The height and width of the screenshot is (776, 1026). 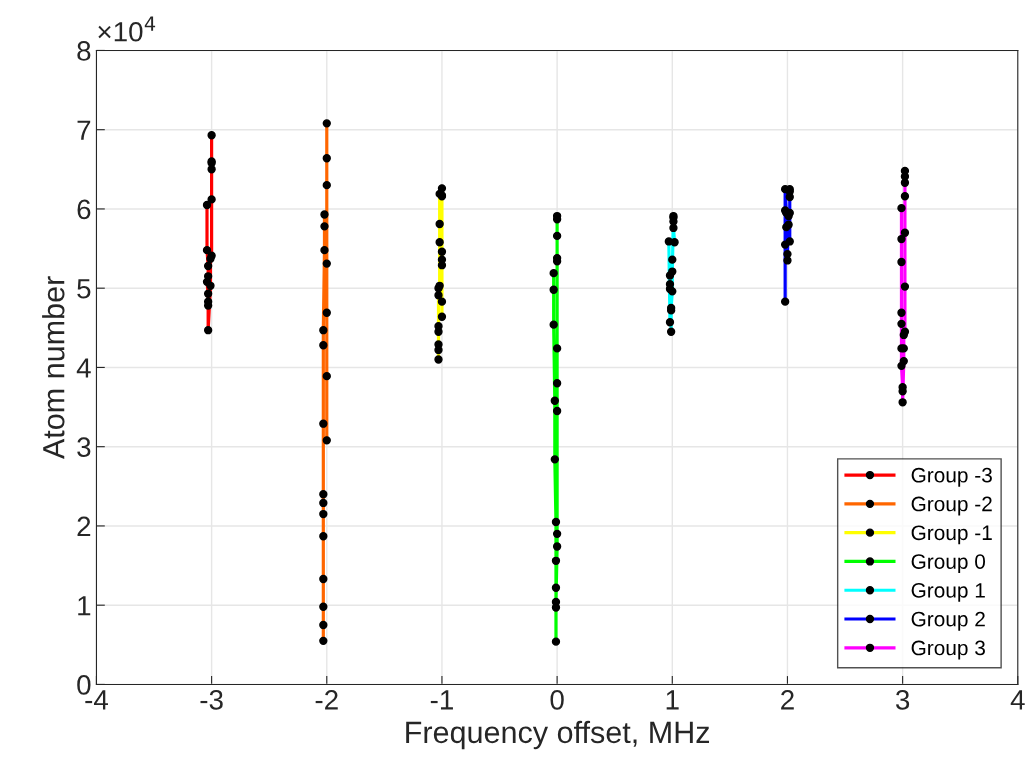 I want to click on x-tick-label: -3, so click(x=211, y=700).